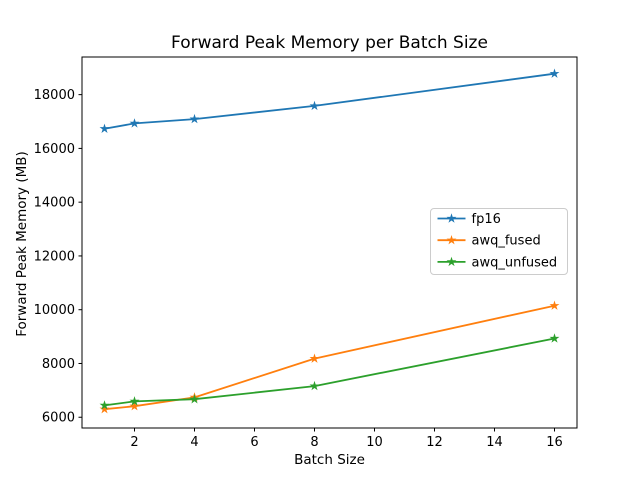  What do you see at coordinates (314, 442) in the screenshot?
I see `x-tick-label: 8` at bounding box center [314, 442].